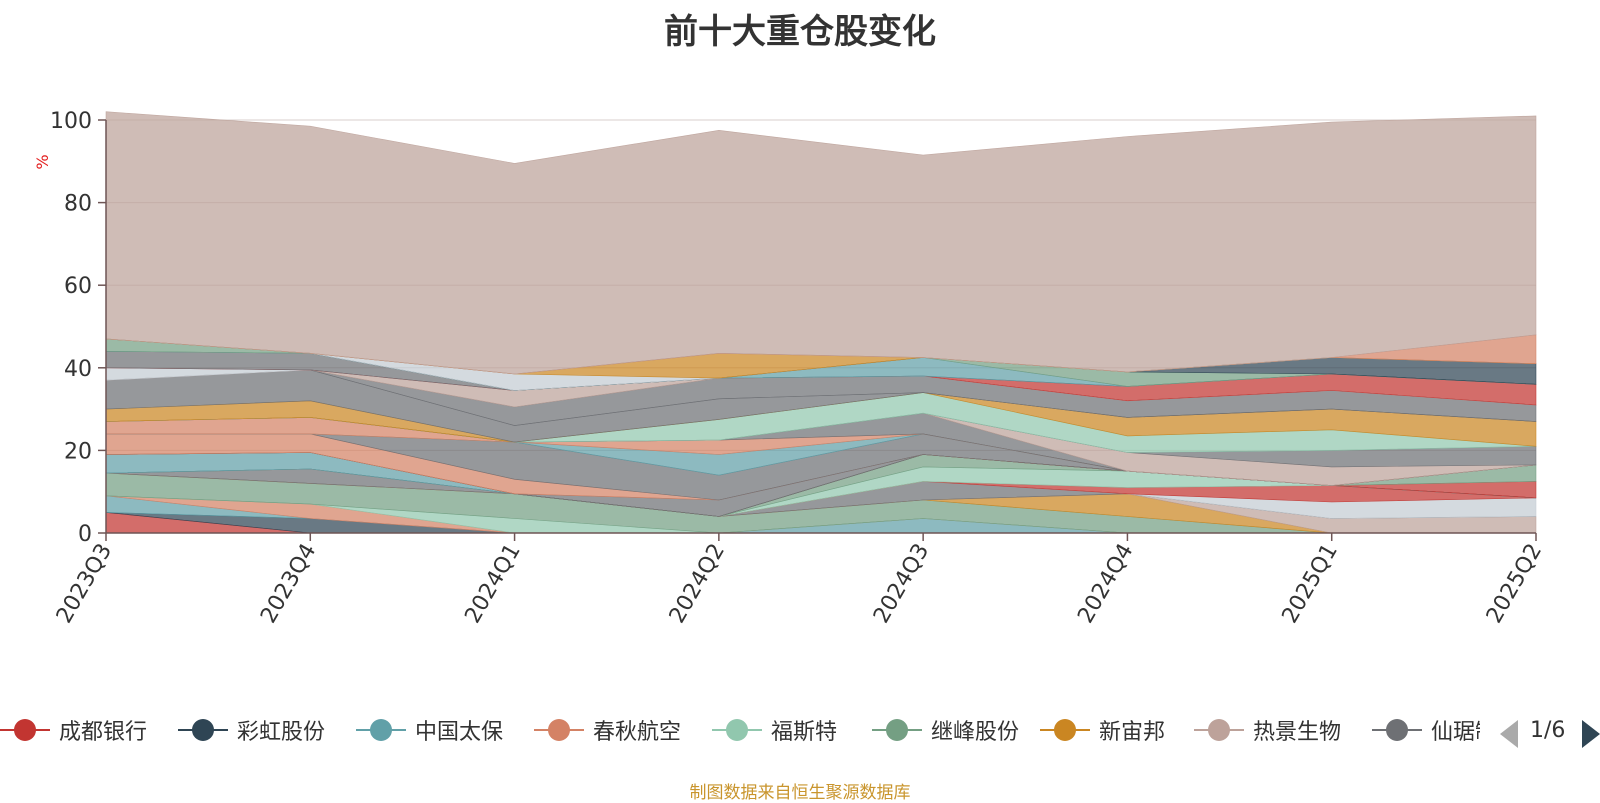 The image size is (1600, 803). Describe the element at coordinates (1310, 584) in the screenshot. I see `x-tick-label: 2025Q1` at that location.